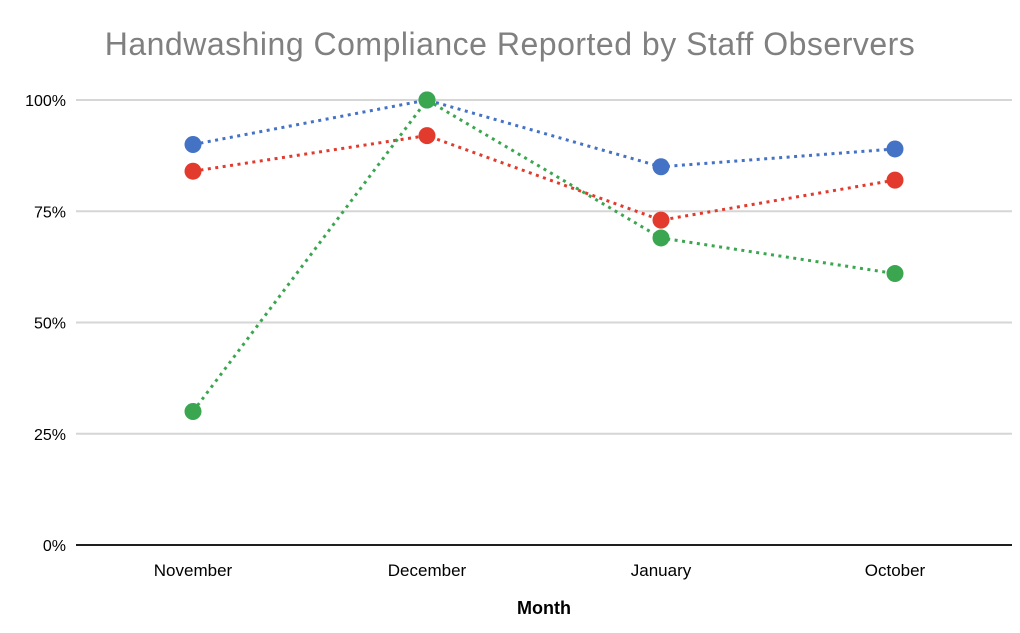 The width and height of the screenshot is (1020, 633). Describe the element at coordinates (544, 178) in the screenshot. I see `red-series-line` at that location.